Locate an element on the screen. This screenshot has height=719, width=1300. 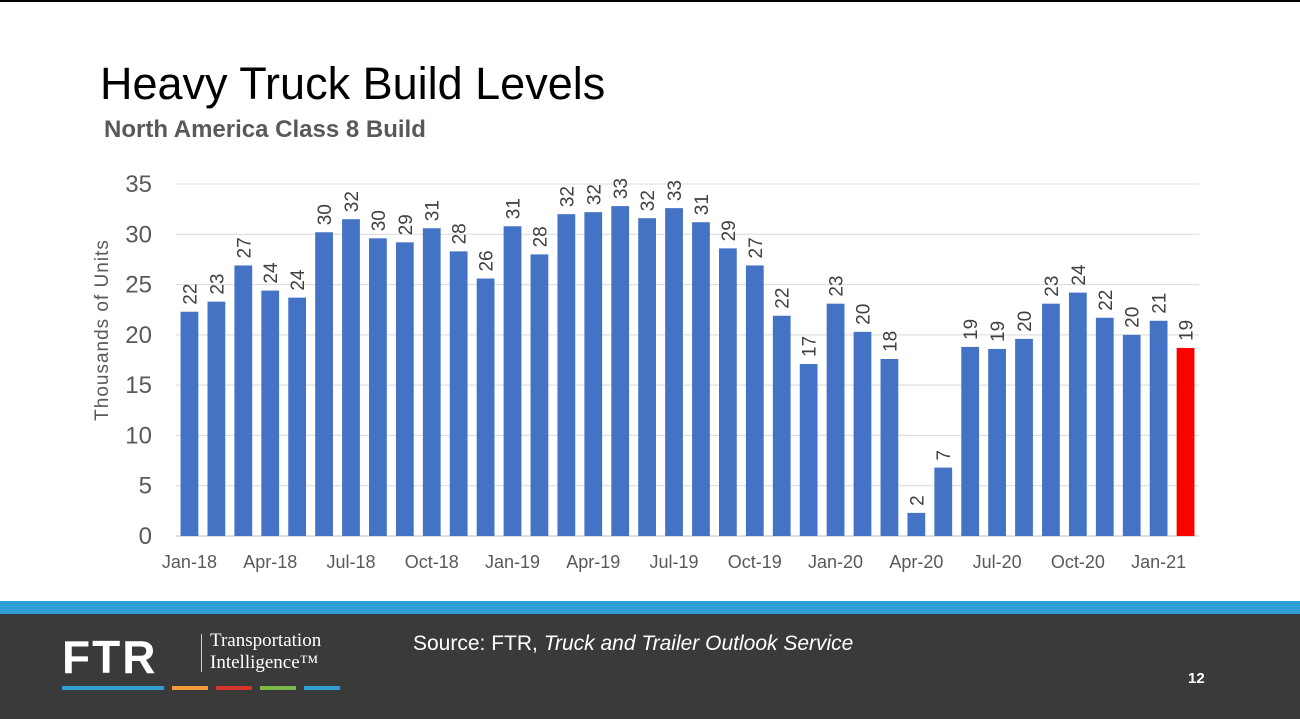
x-tick-label: Oct-18 is located at coordinates (432, 562).